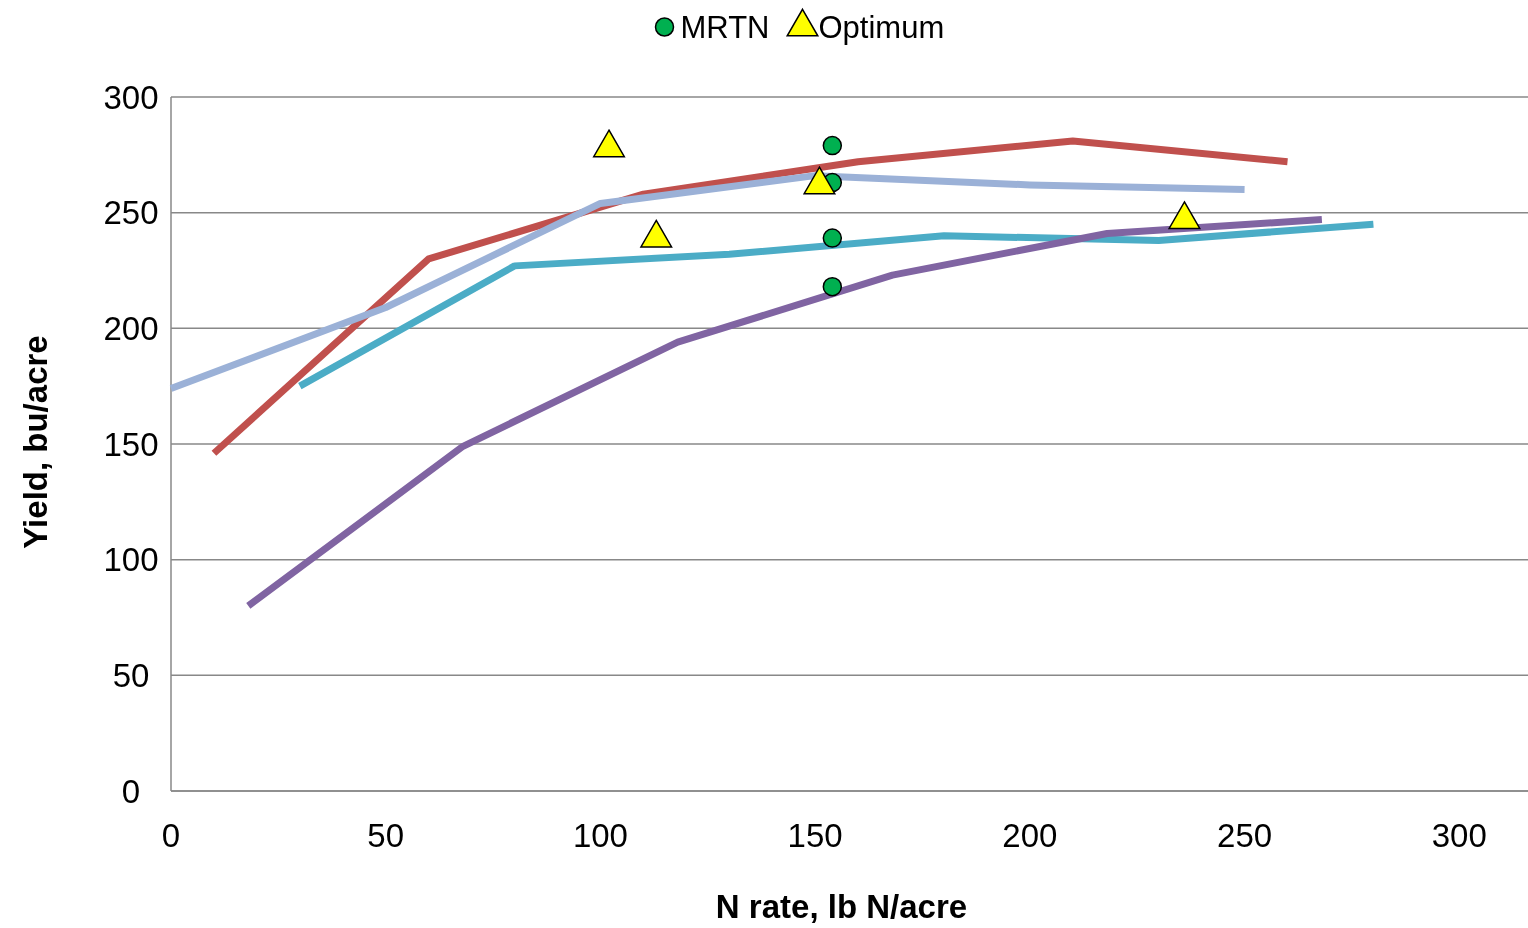 This screenshot has width=1528, height=928. I want to click on x-tick-label: 200, so click(1030, 835).